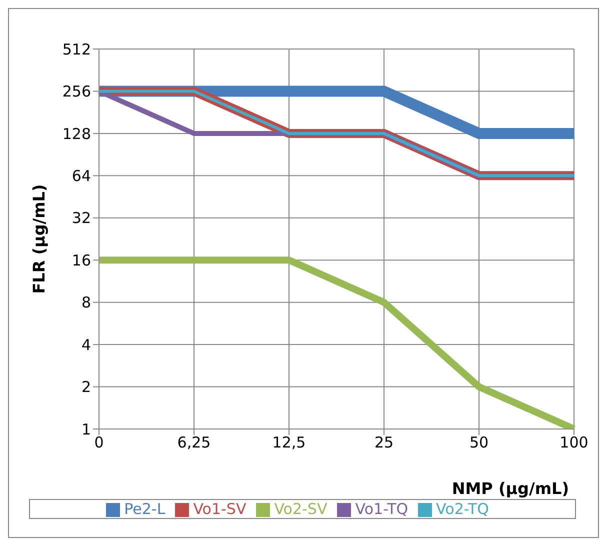  I want to click on x-tick-label: 25, so click(384, 443).